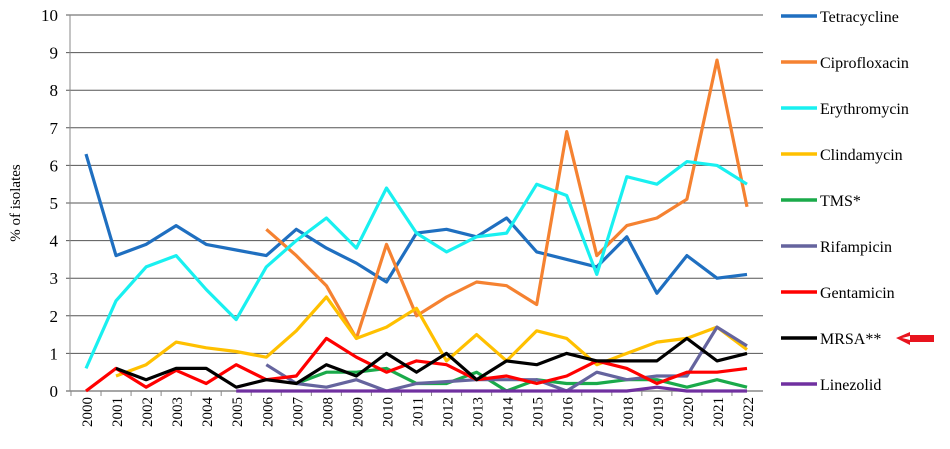 The height and width of the screenshot is (449, 950). I want to click on y-tick-label: 3, so click(54, 278).